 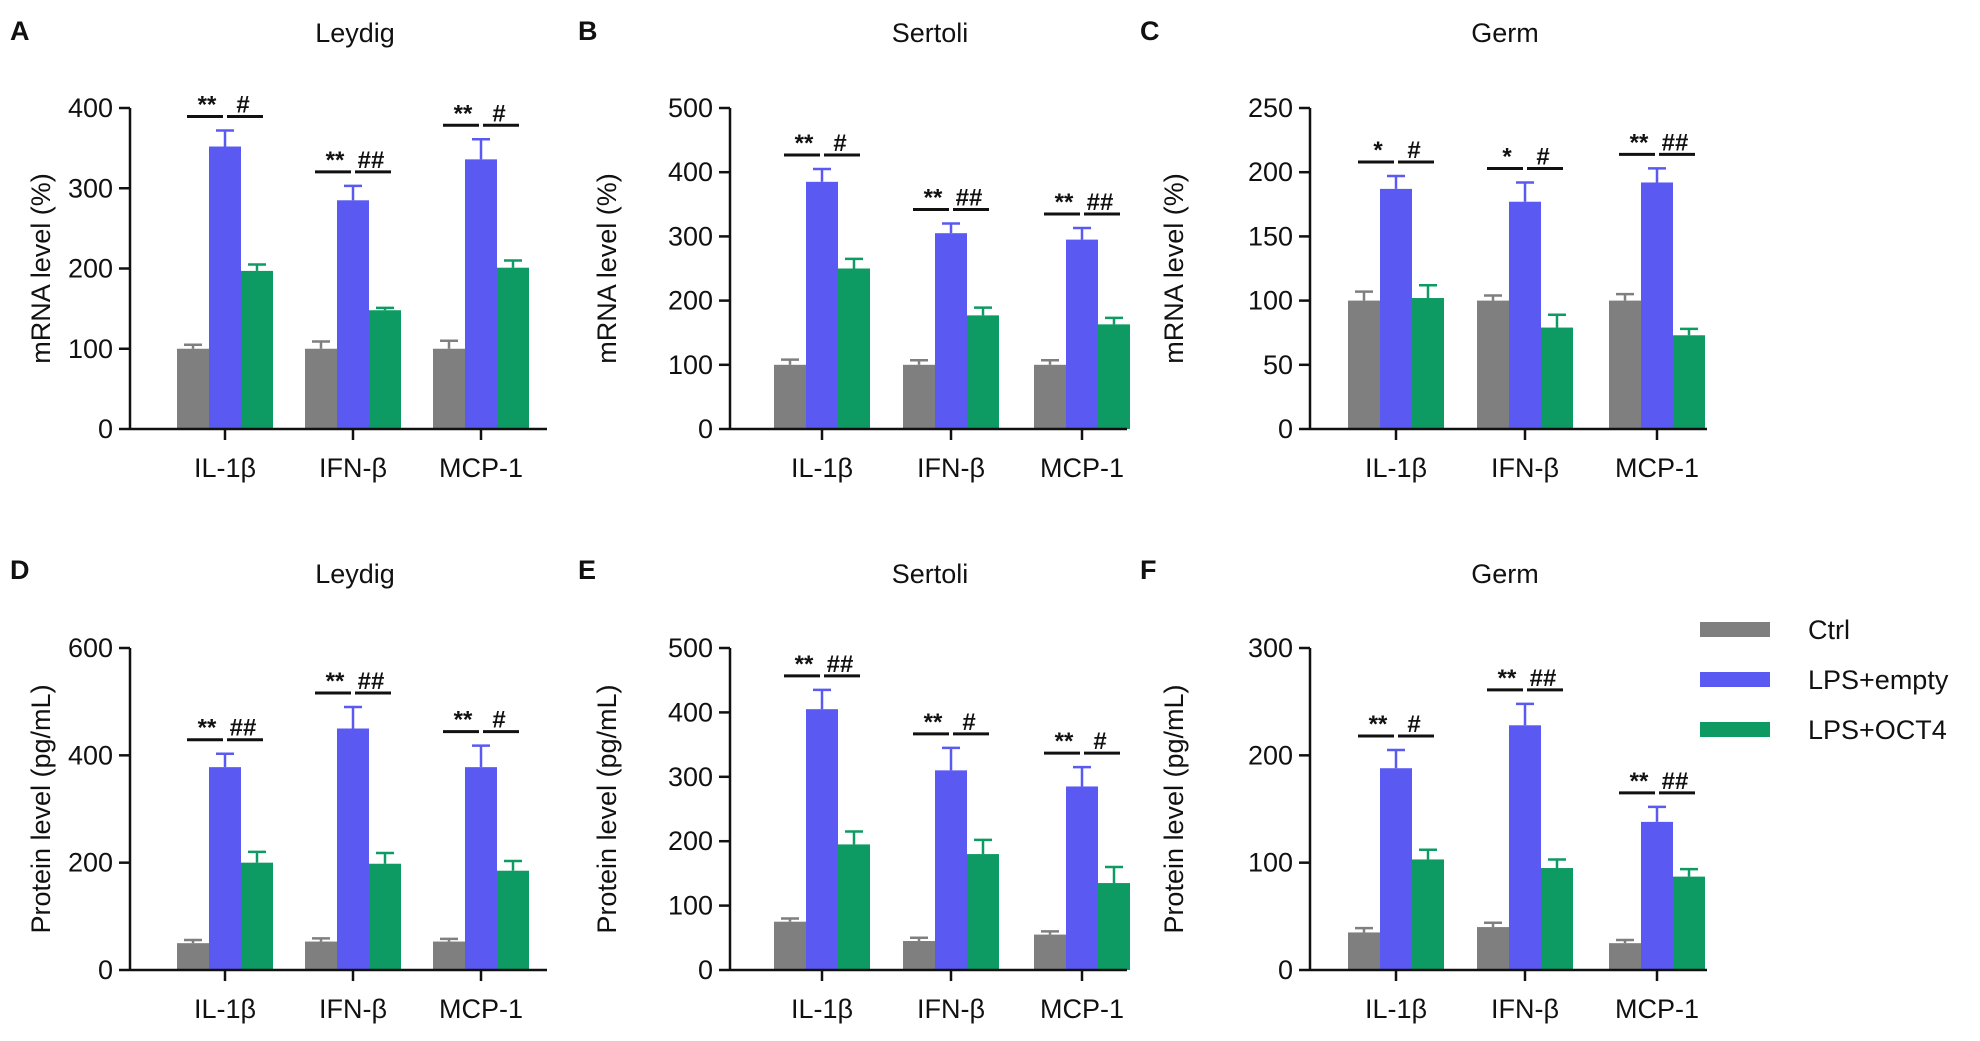 I want to click on panel-letter: B, so click(x=588, y=31).